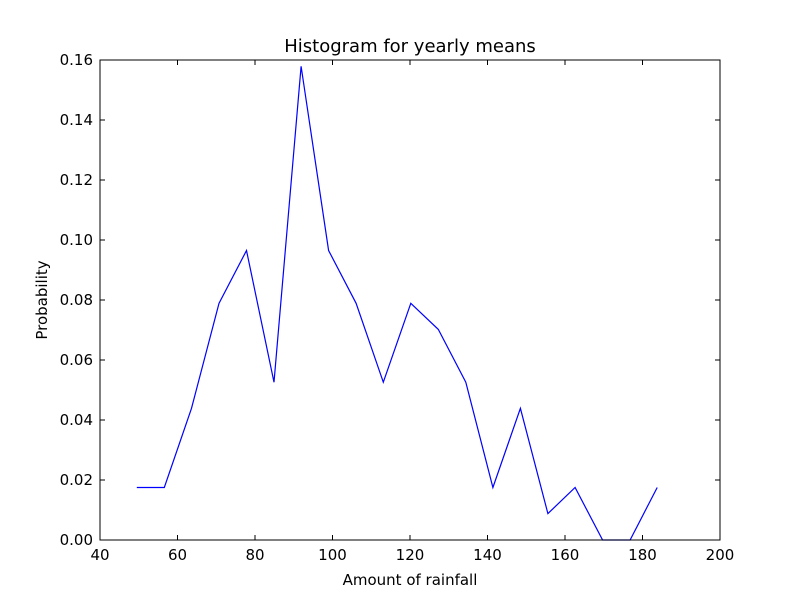 This screenshot has height=600, width=800. I want to click on y-axis-label: Probability, so click(42, 299).